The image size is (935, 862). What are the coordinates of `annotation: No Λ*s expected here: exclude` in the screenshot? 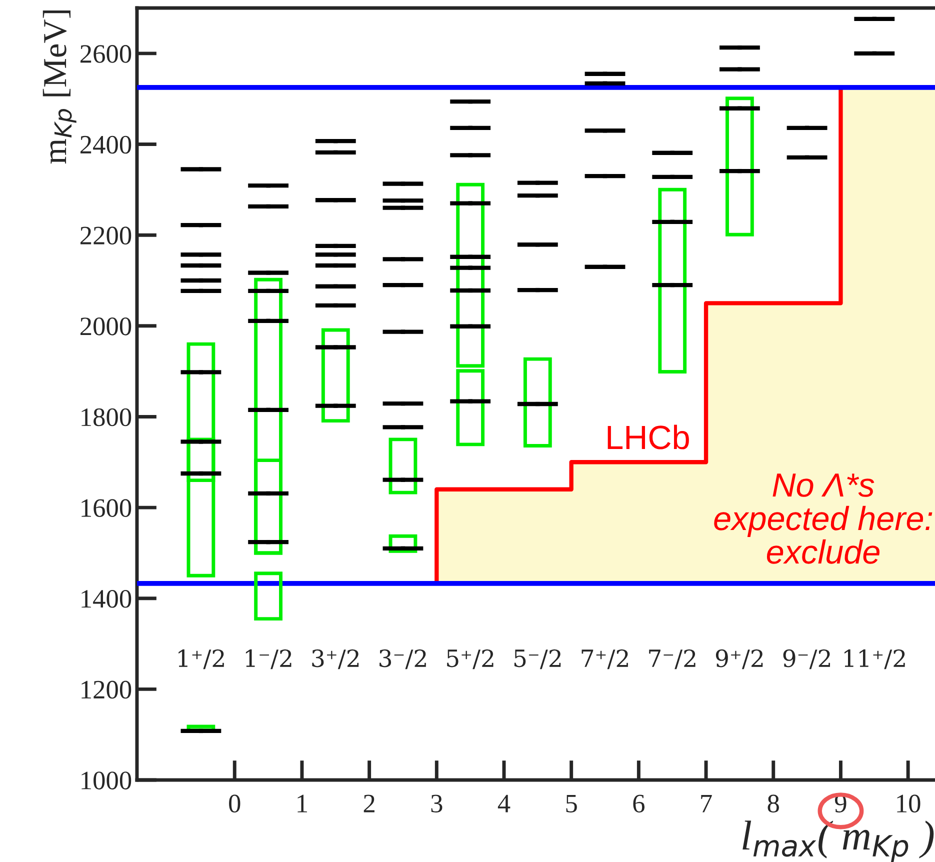 It's located at (823, 519).